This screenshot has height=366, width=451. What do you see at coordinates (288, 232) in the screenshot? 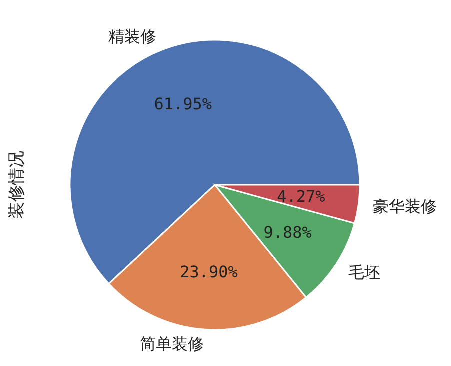
I see `data-label: 9.88%` at bounding box center [288, 232].